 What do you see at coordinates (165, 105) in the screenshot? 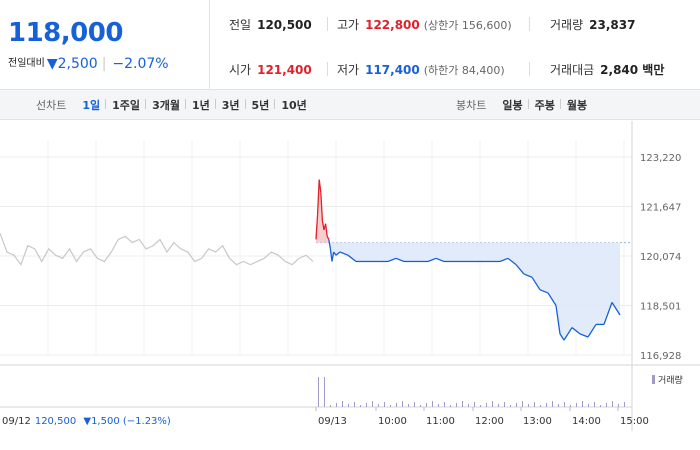
I see `tab-3-months: 3개월` at bounding box center [165, 105].